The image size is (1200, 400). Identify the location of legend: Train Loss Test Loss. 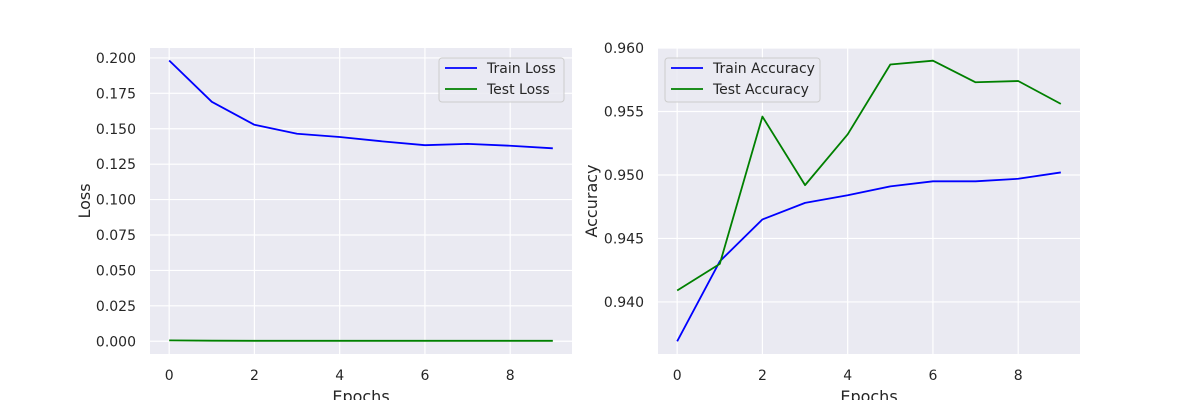
(501, 80).